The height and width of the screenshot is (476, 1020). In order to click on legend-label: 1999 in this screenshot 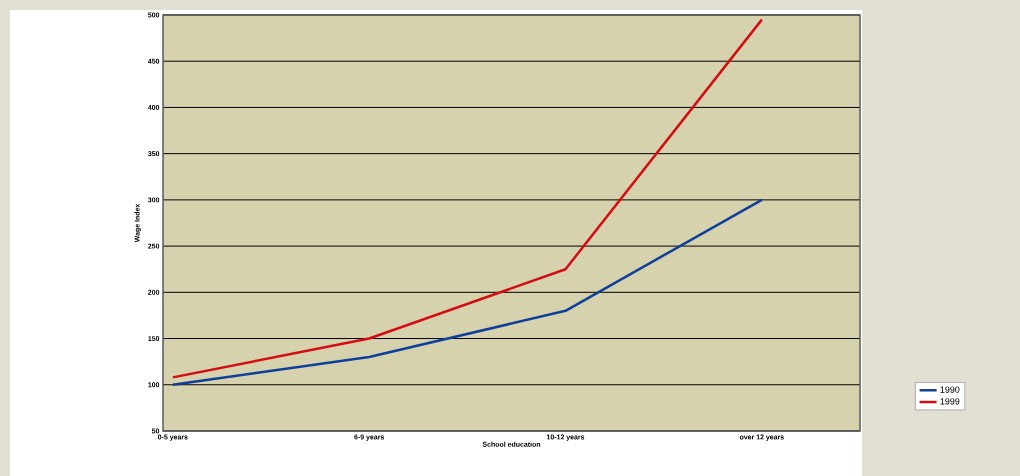, I will do `click(950, 401)`.